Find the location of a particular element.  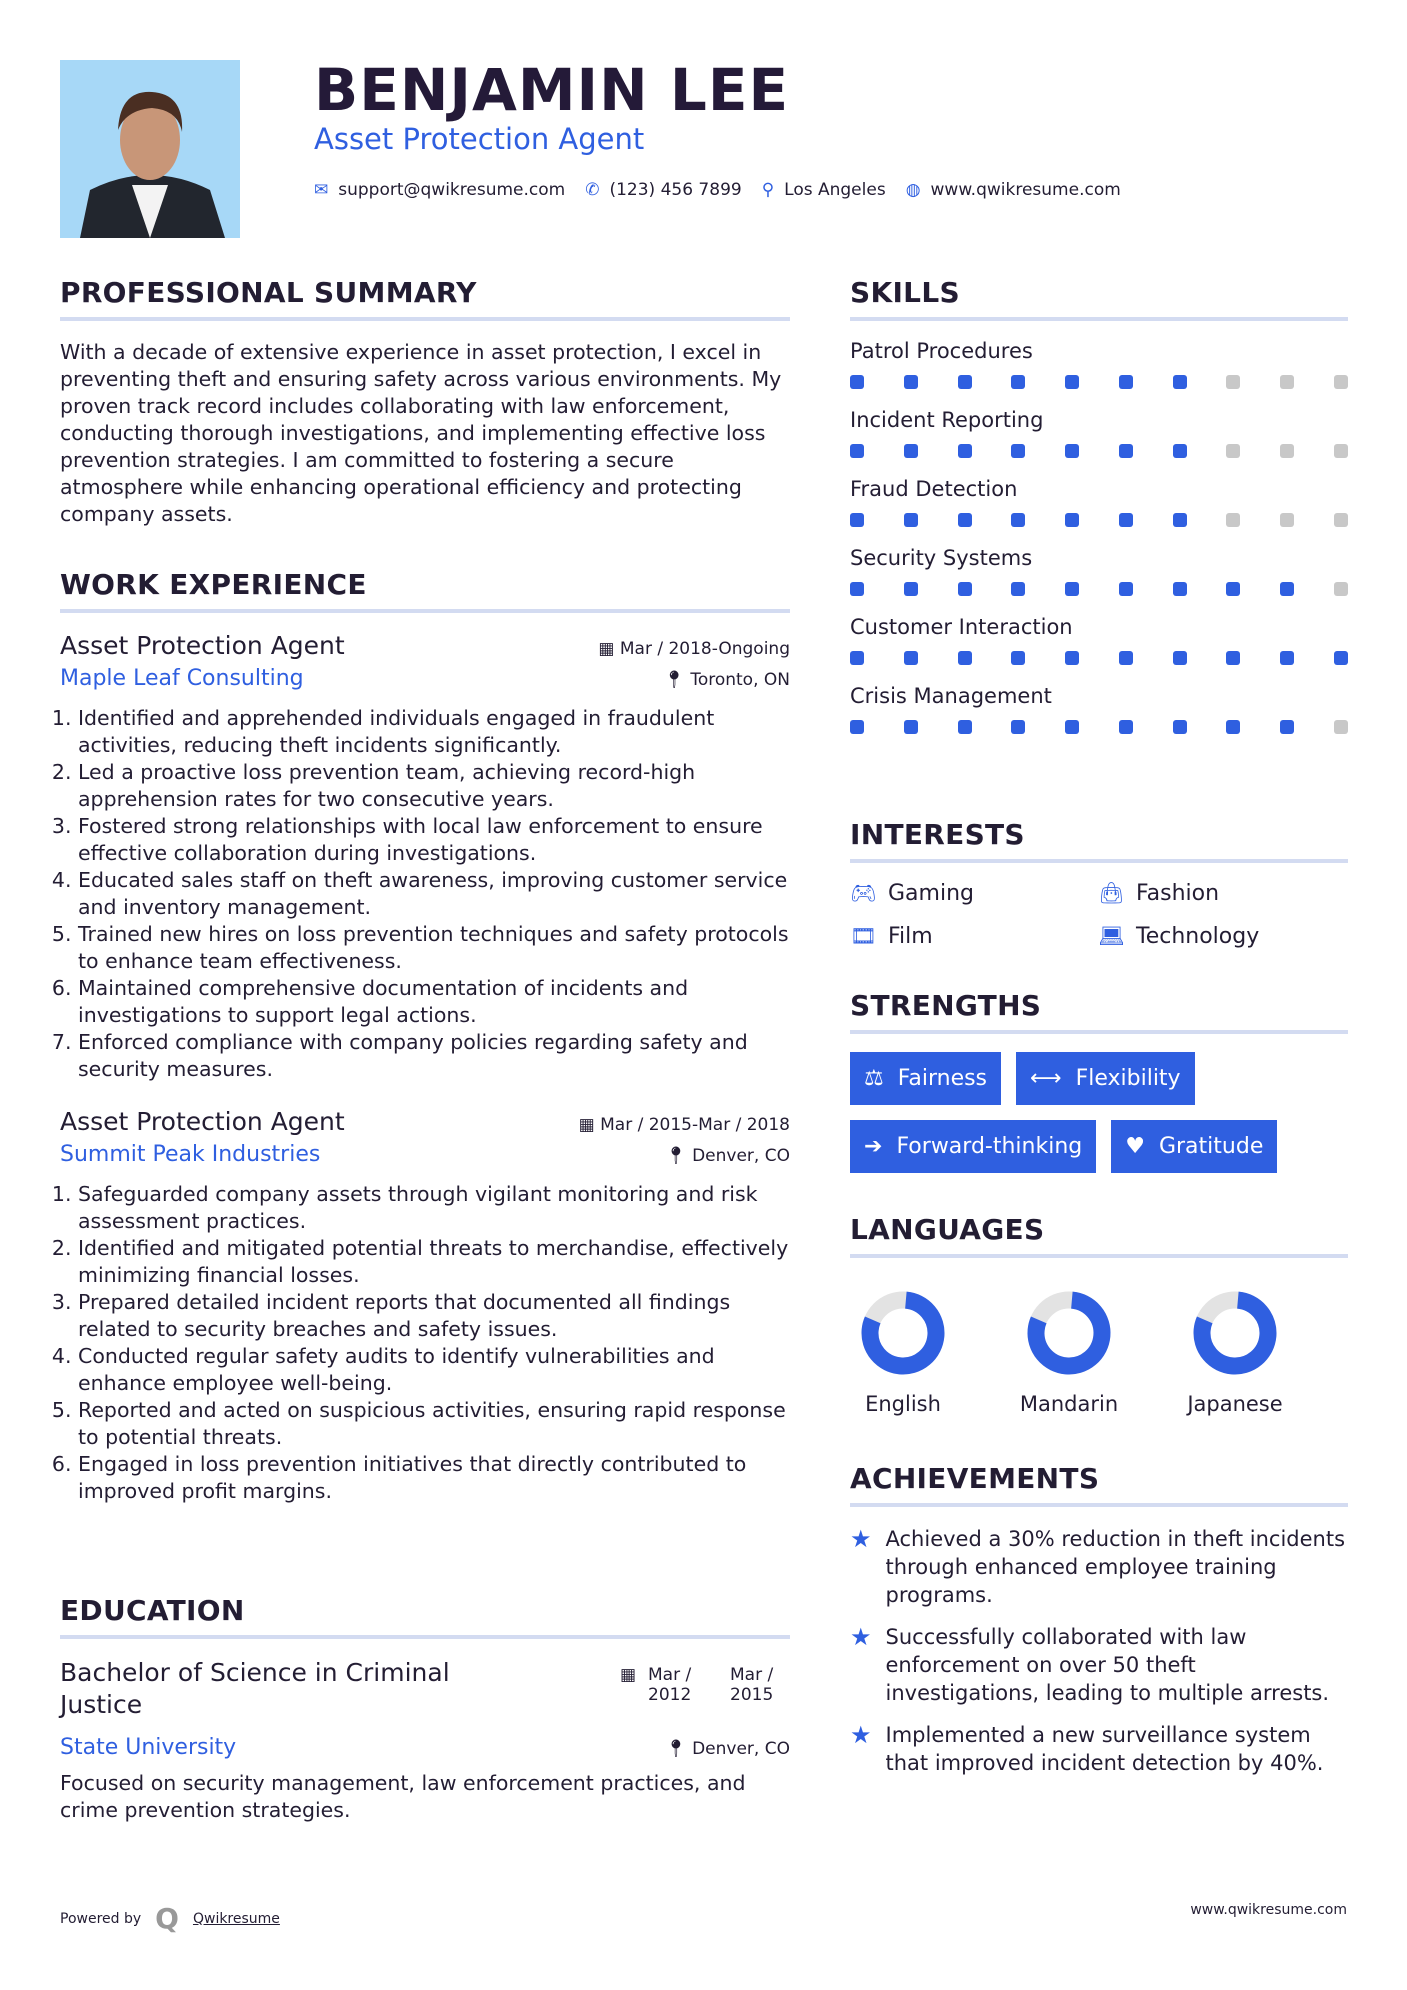

section-heading: EDUCATION is located at coordinates (425, 1616).